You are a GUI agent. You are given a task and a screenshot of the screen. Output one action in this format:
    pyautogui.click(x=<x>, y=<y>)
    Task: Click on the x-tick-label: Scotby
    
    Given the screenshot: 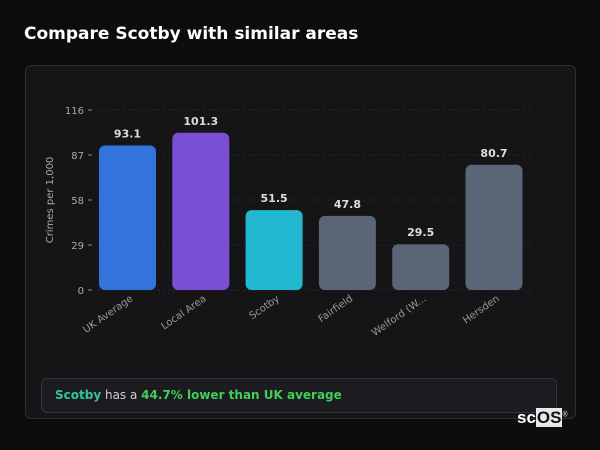 What is the action you would take?
    pyautogui.click(x=265, y=307)
    